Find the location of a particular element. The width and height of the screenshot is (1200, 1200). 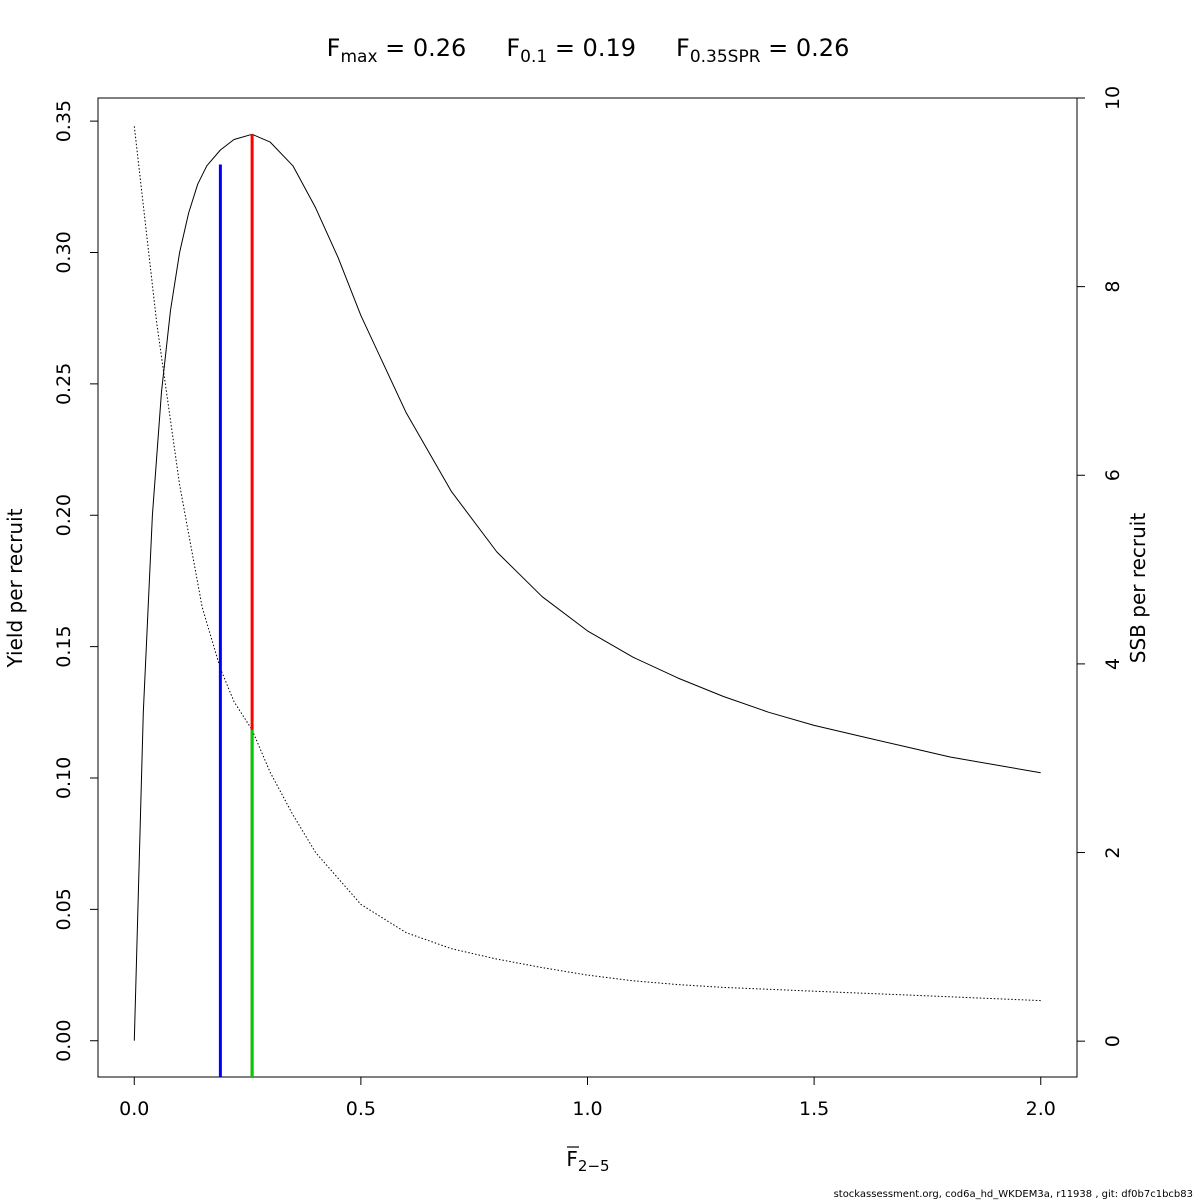

y2-tick-label: 6 is located at coordinates (1113, 475).